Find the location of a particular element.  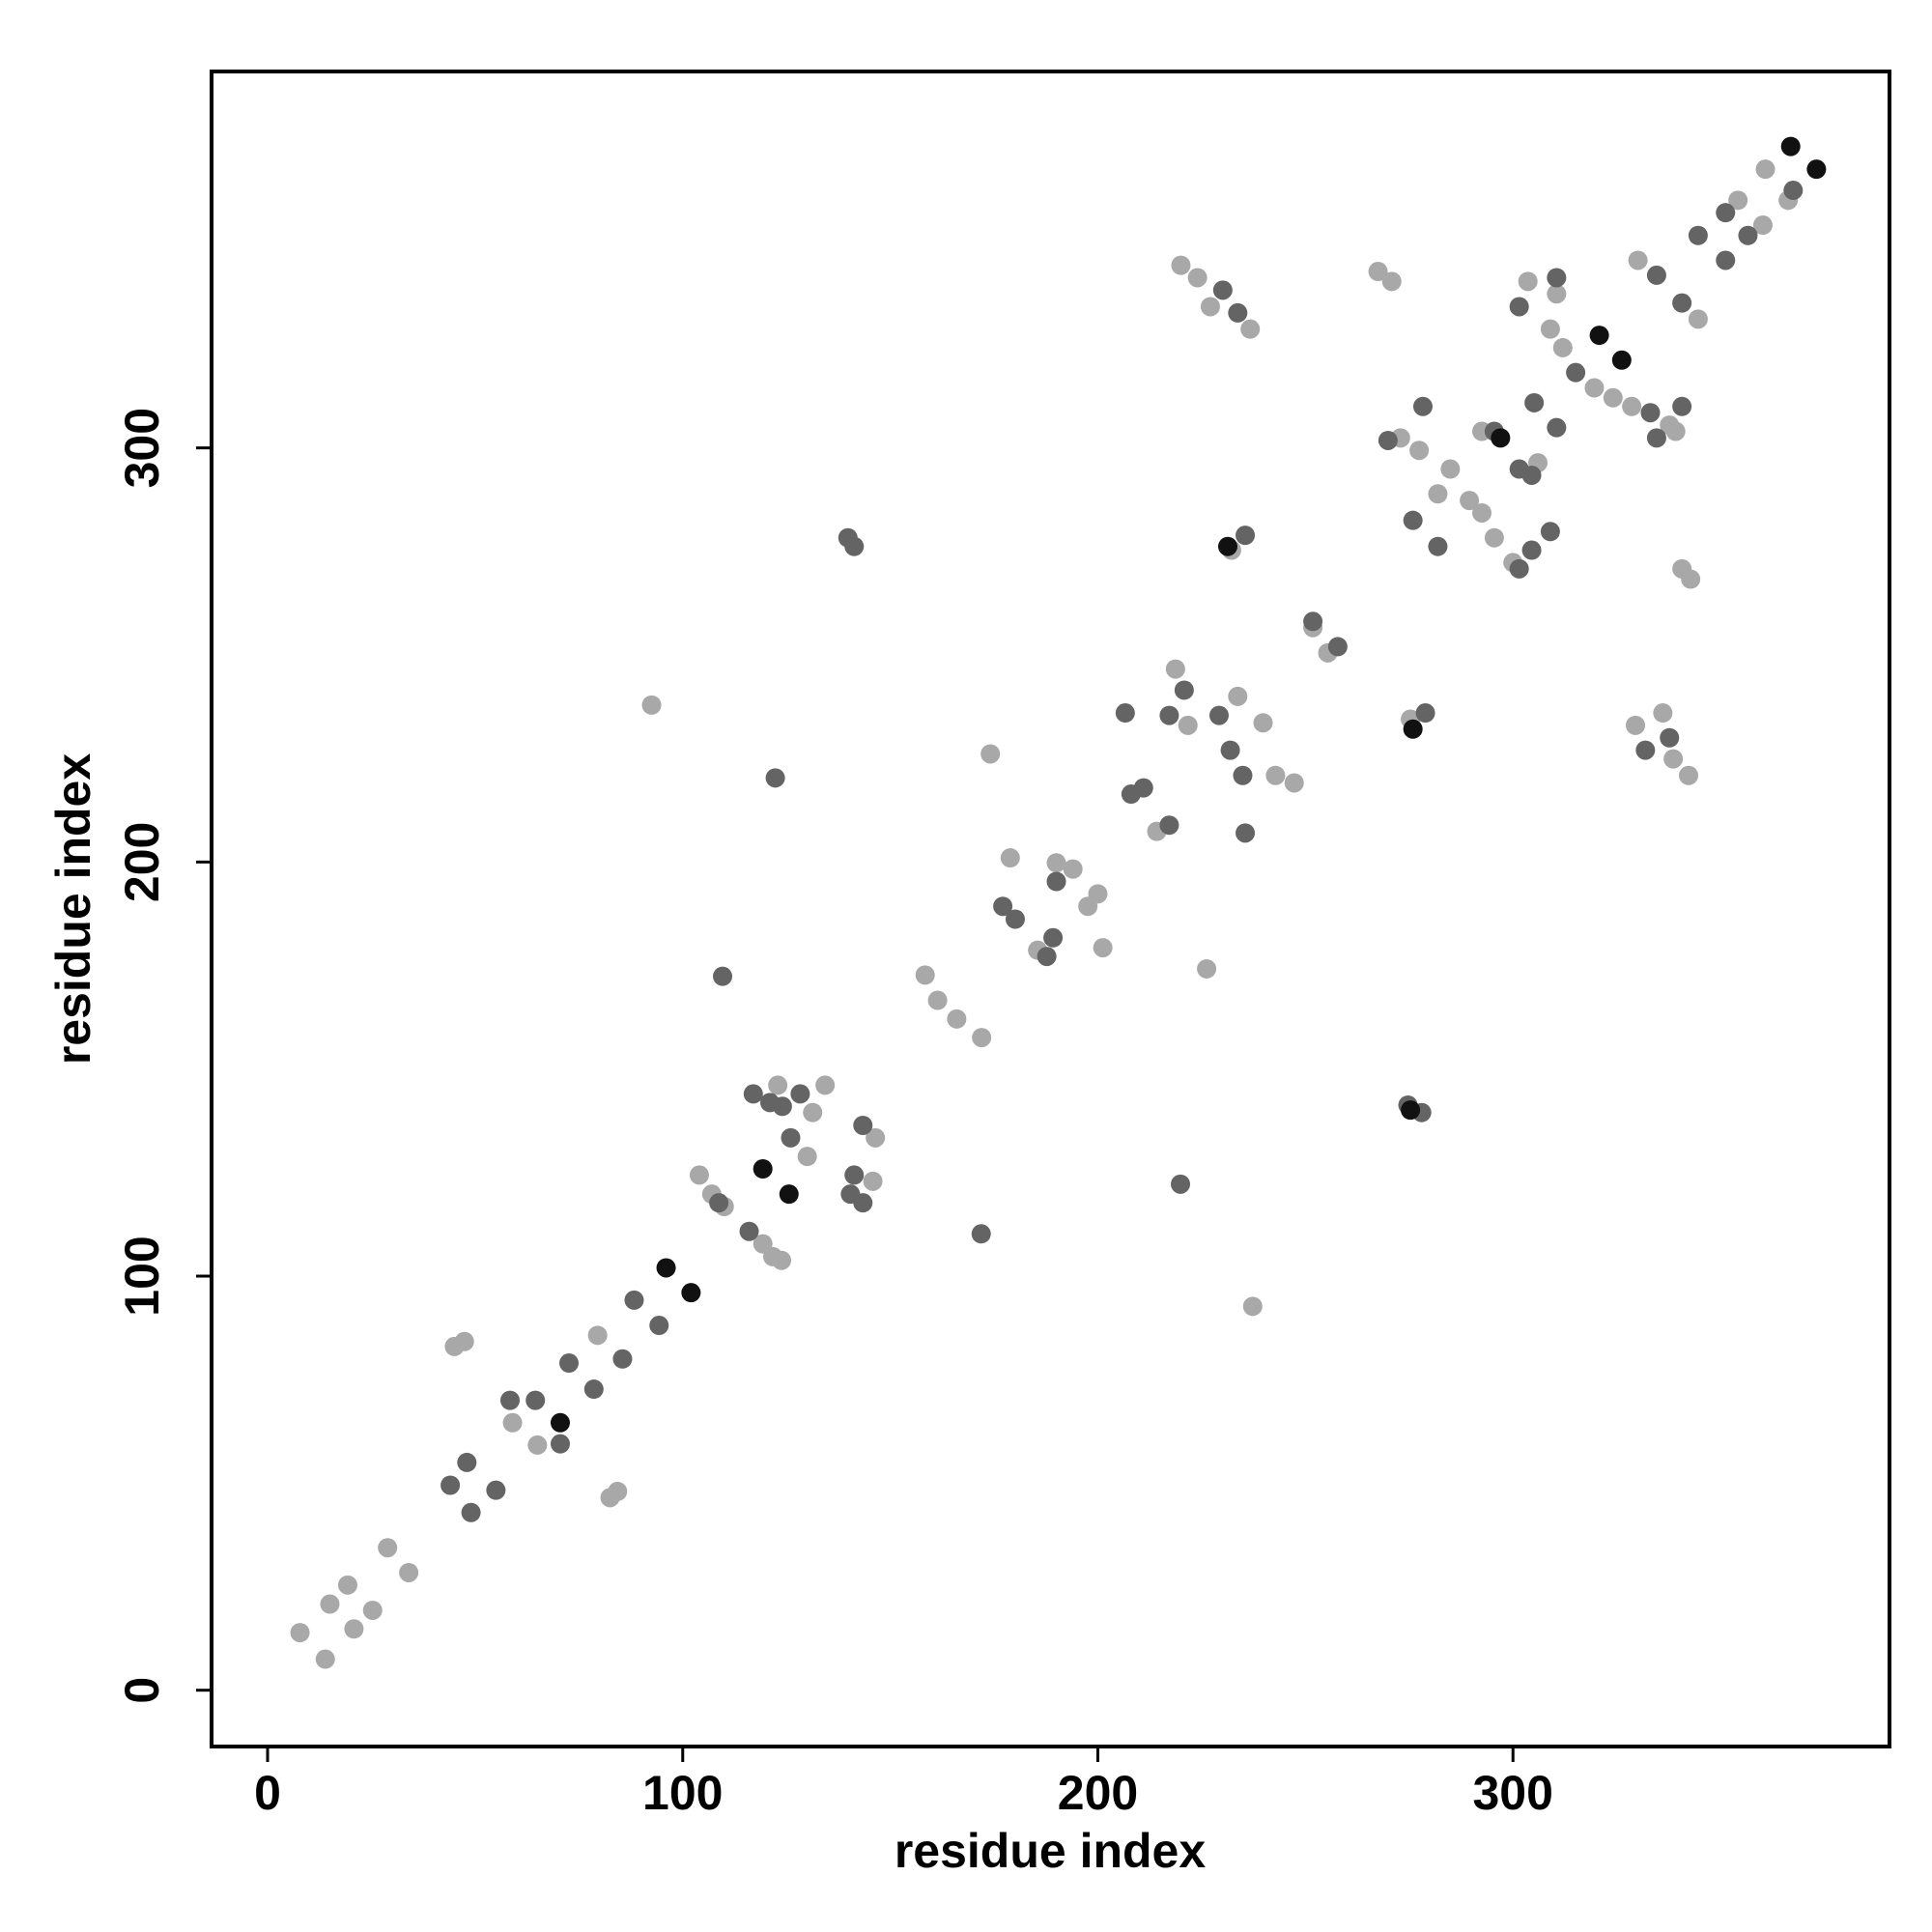

x-tick-label: 200 is located at coordinates (1098, 1793).